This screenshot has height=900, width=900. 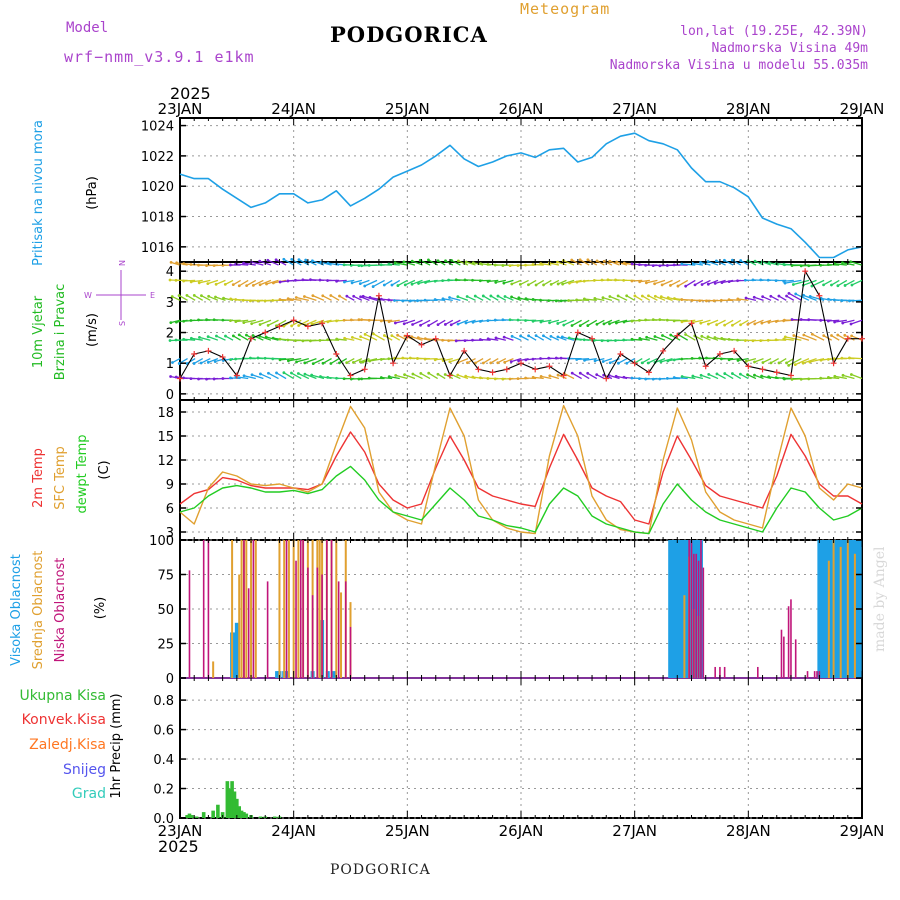 What do you see at coordinates (407, 109) in the screenshot?
I see `x-tick-label-top: 25JAN` at bounding box center [407, 109].